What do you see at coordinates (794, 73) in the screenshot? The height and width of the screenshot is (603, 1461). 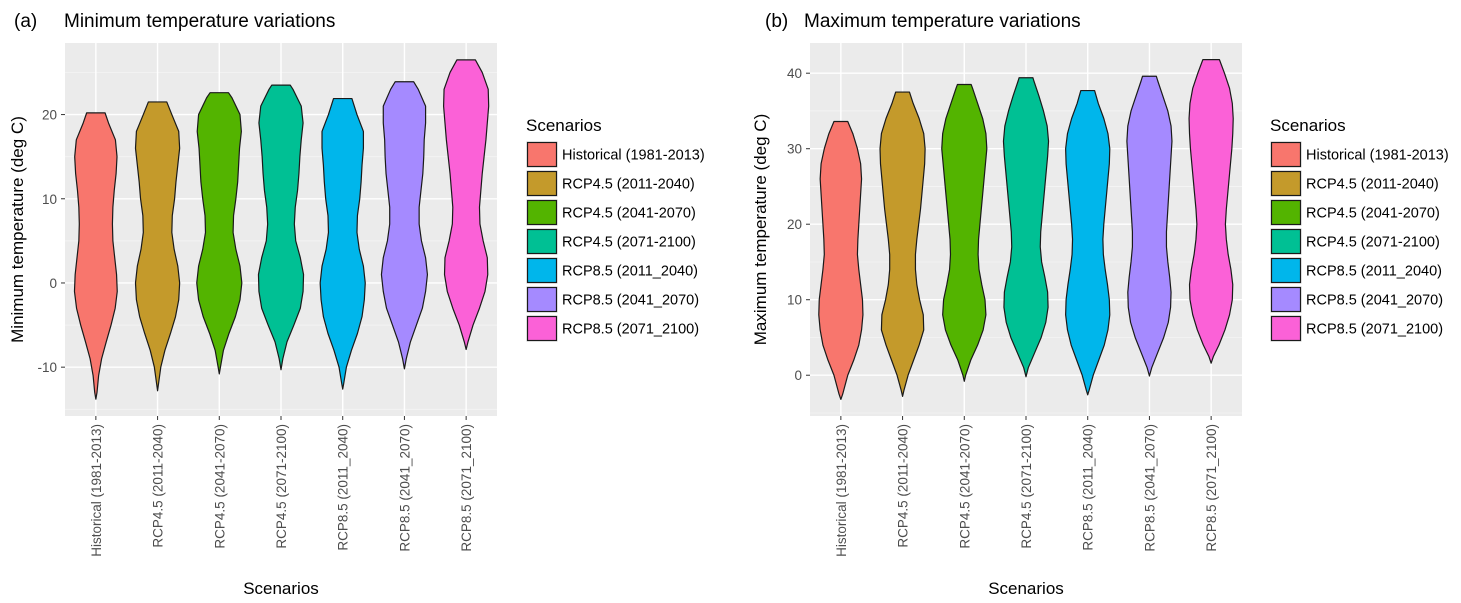 I see `y-tick-label: 40` at bounding box center [794, 73].